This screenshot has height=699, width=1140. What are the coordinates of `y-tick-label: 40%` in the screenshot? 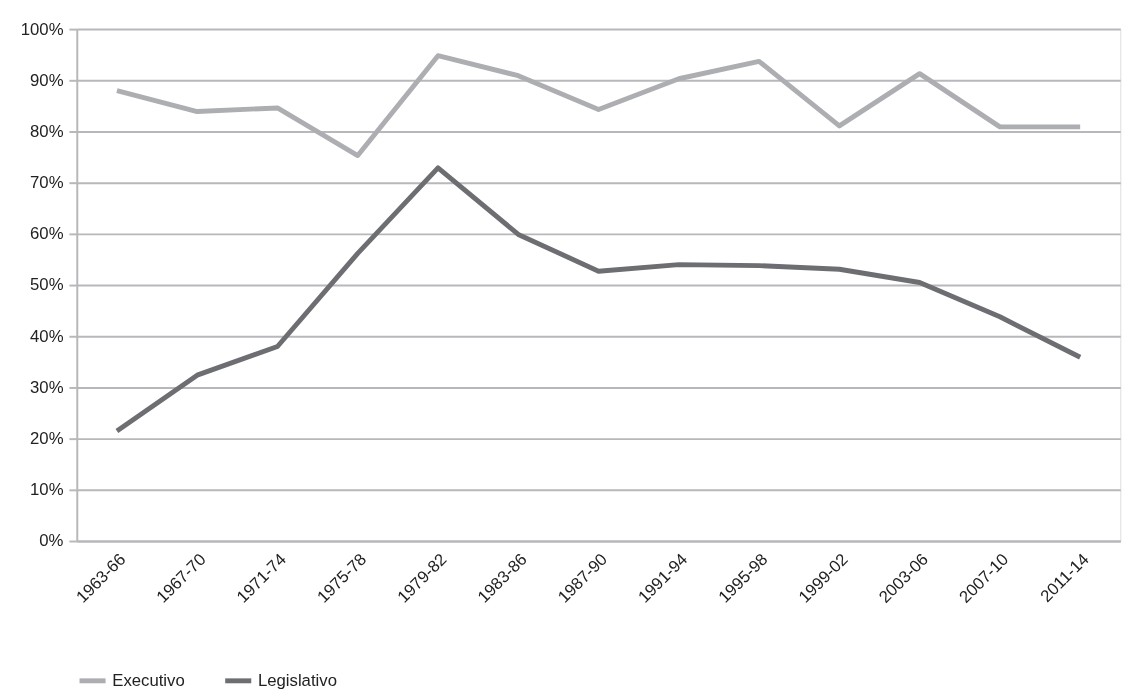 It's located at (47, 336).